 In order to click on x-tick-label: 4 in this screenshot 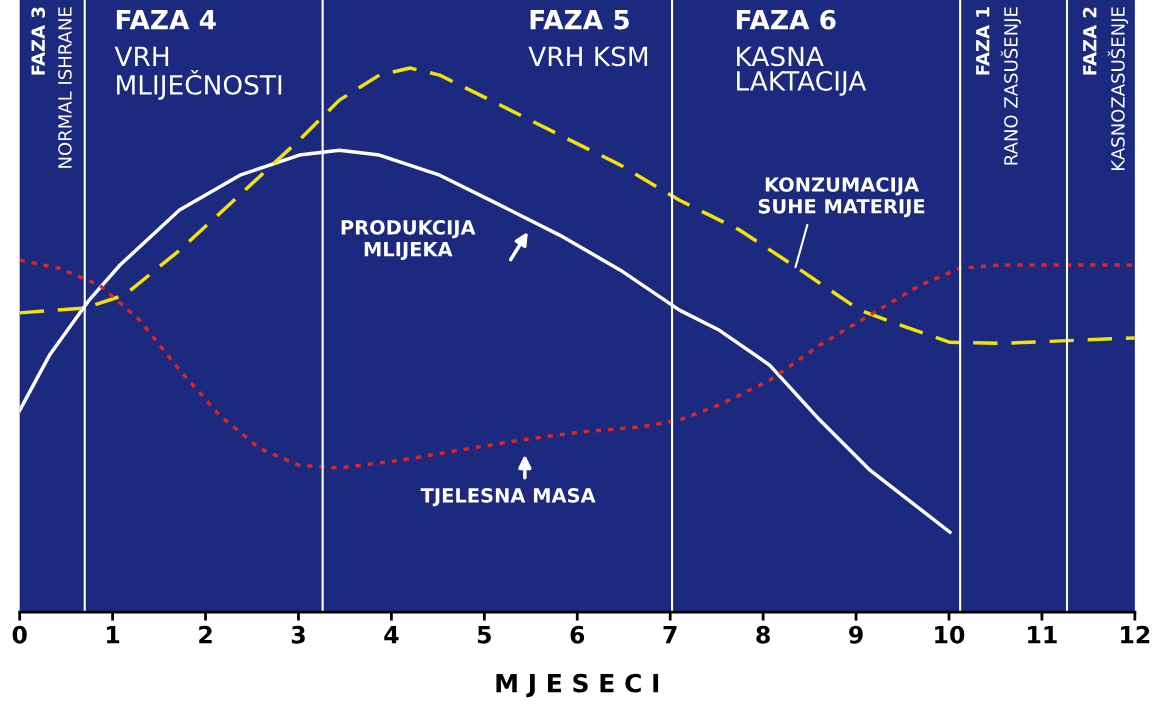, I will do `click(391, 635)`.